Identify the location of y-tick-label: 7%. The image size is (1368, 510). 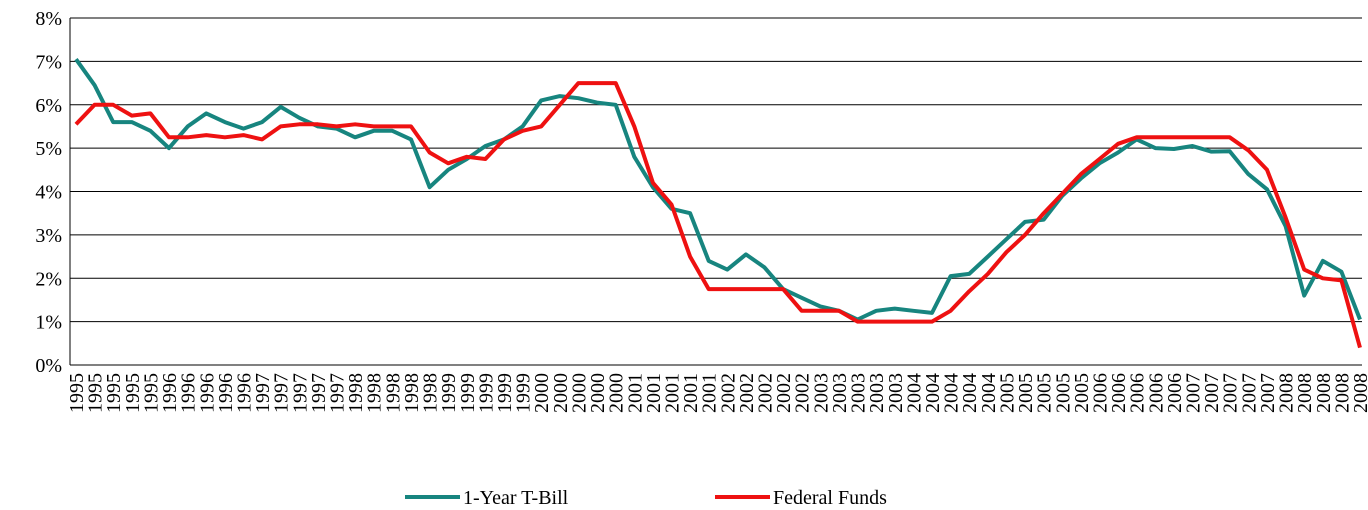
(48, 62).